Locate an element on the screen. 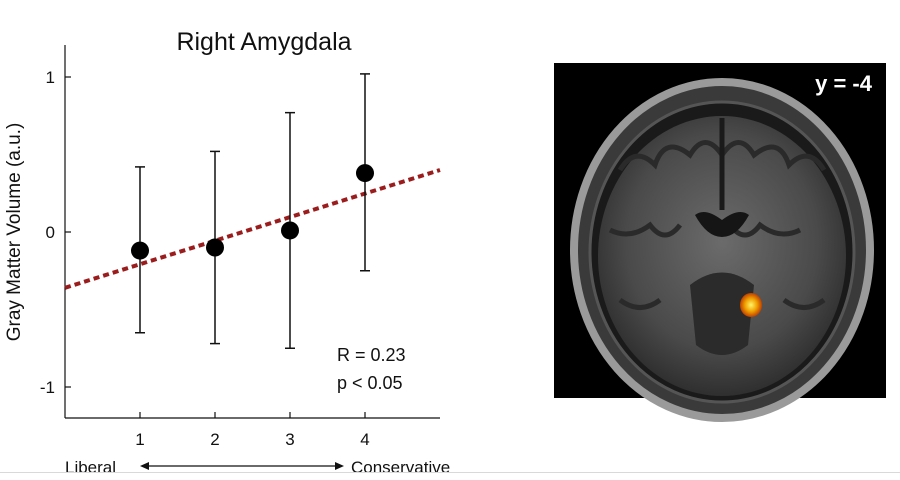 The height and width of the screenshot is (480, 900). slice-label: y = -4 is located at coordinates (844, 83).